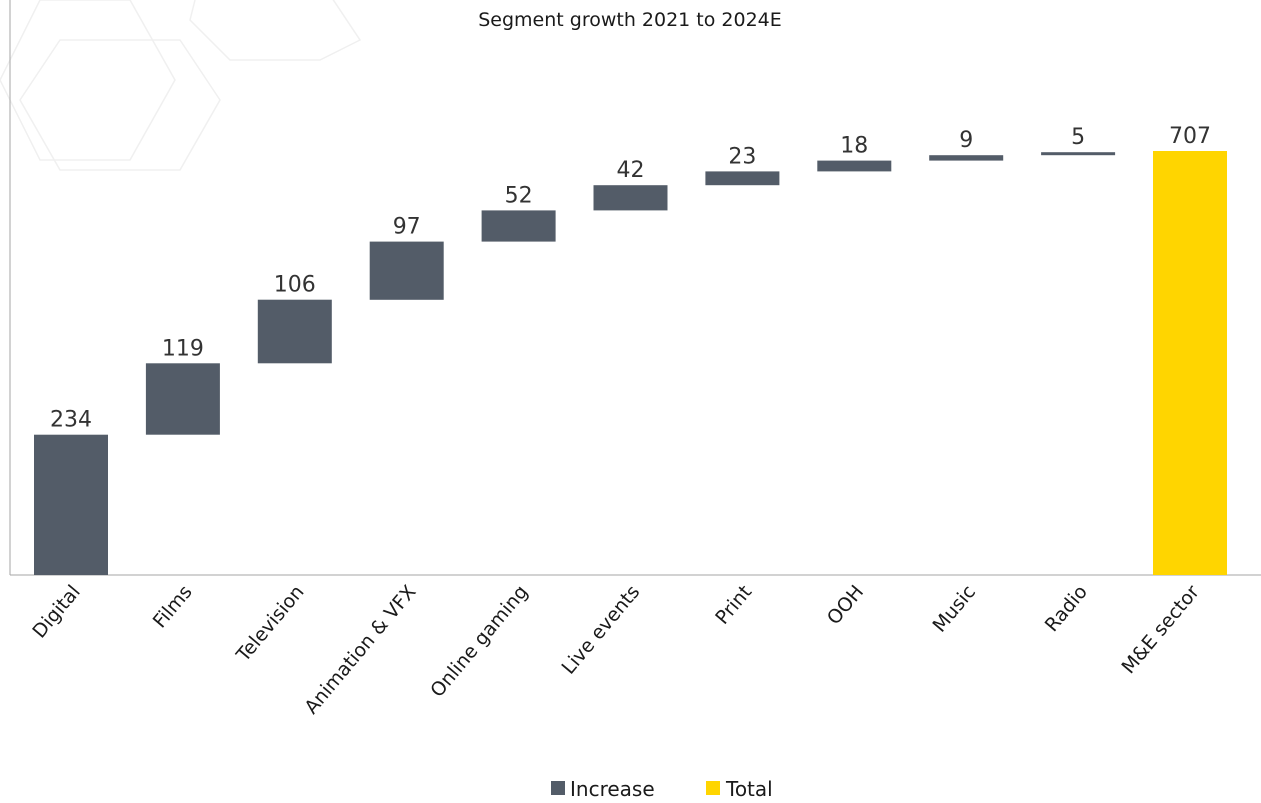 The image size is (1261, 803). What do you see at coordinates (558, 788) in the screenshot?
I see `legend-swatch-increase` at bounding box center [558, 788].